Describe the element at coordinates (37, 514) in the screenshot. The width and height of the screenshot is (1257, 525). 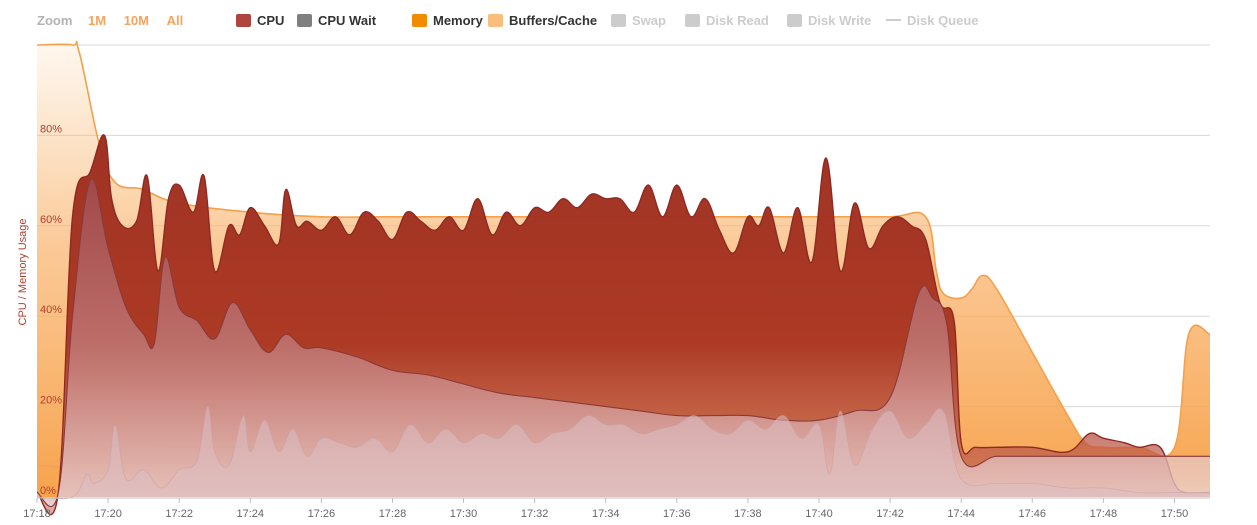
I see `x-tick-label: 17:18` at that location.